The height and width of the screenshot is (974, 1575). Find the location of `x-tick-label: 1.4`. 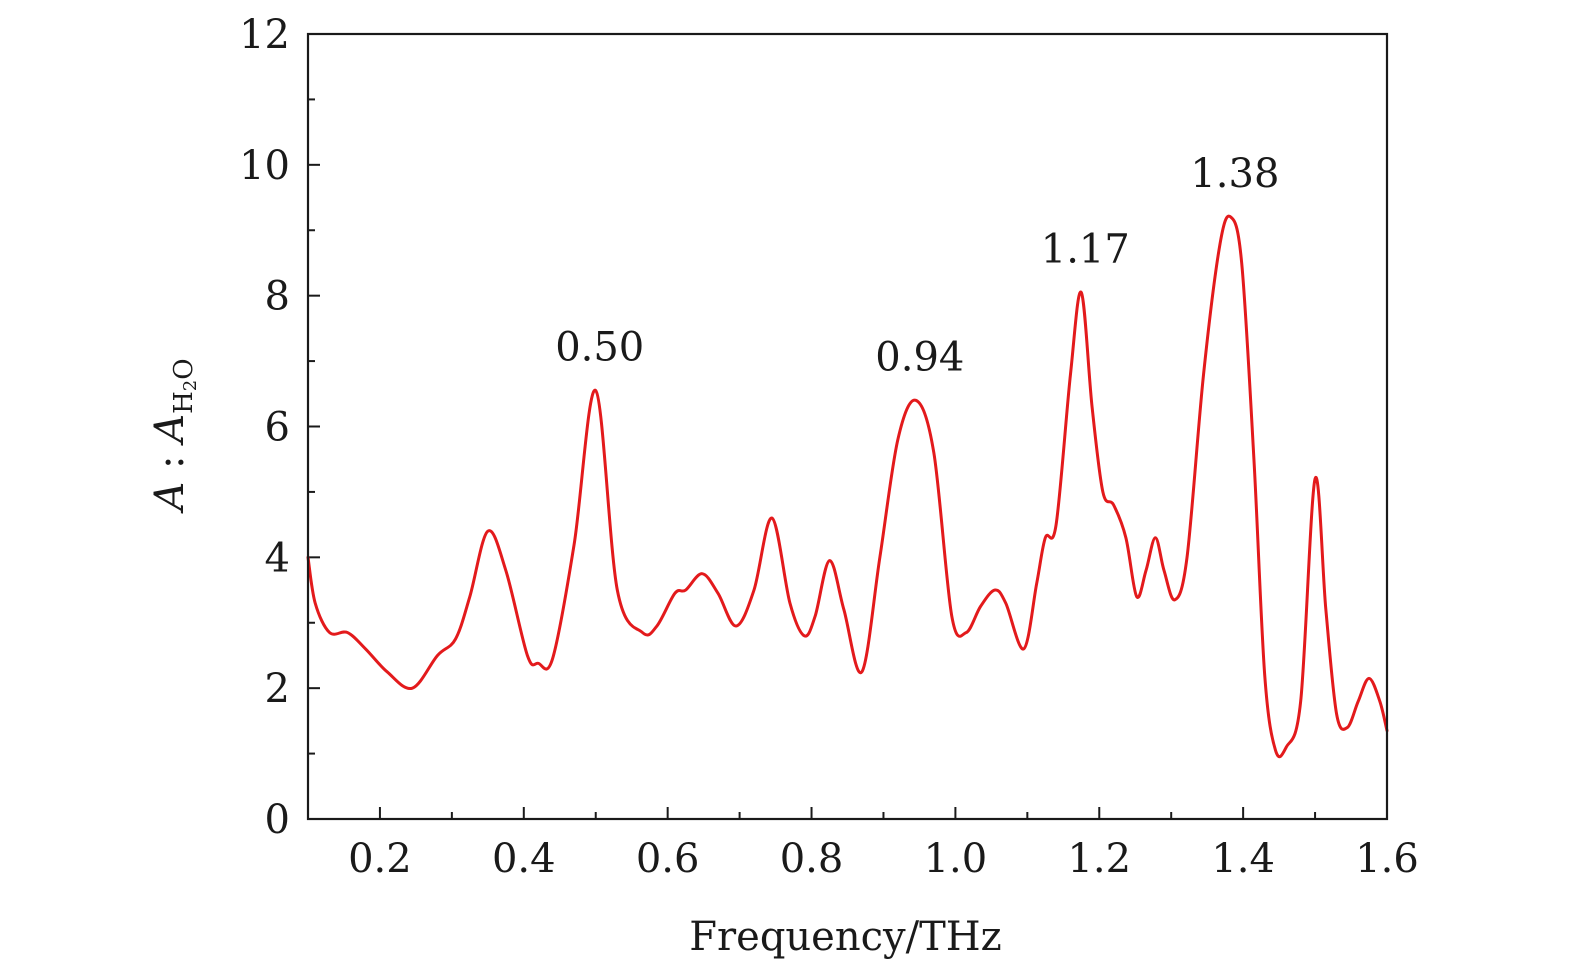

x-tick-label: 1.4 is located at coordinates (1243, 859).